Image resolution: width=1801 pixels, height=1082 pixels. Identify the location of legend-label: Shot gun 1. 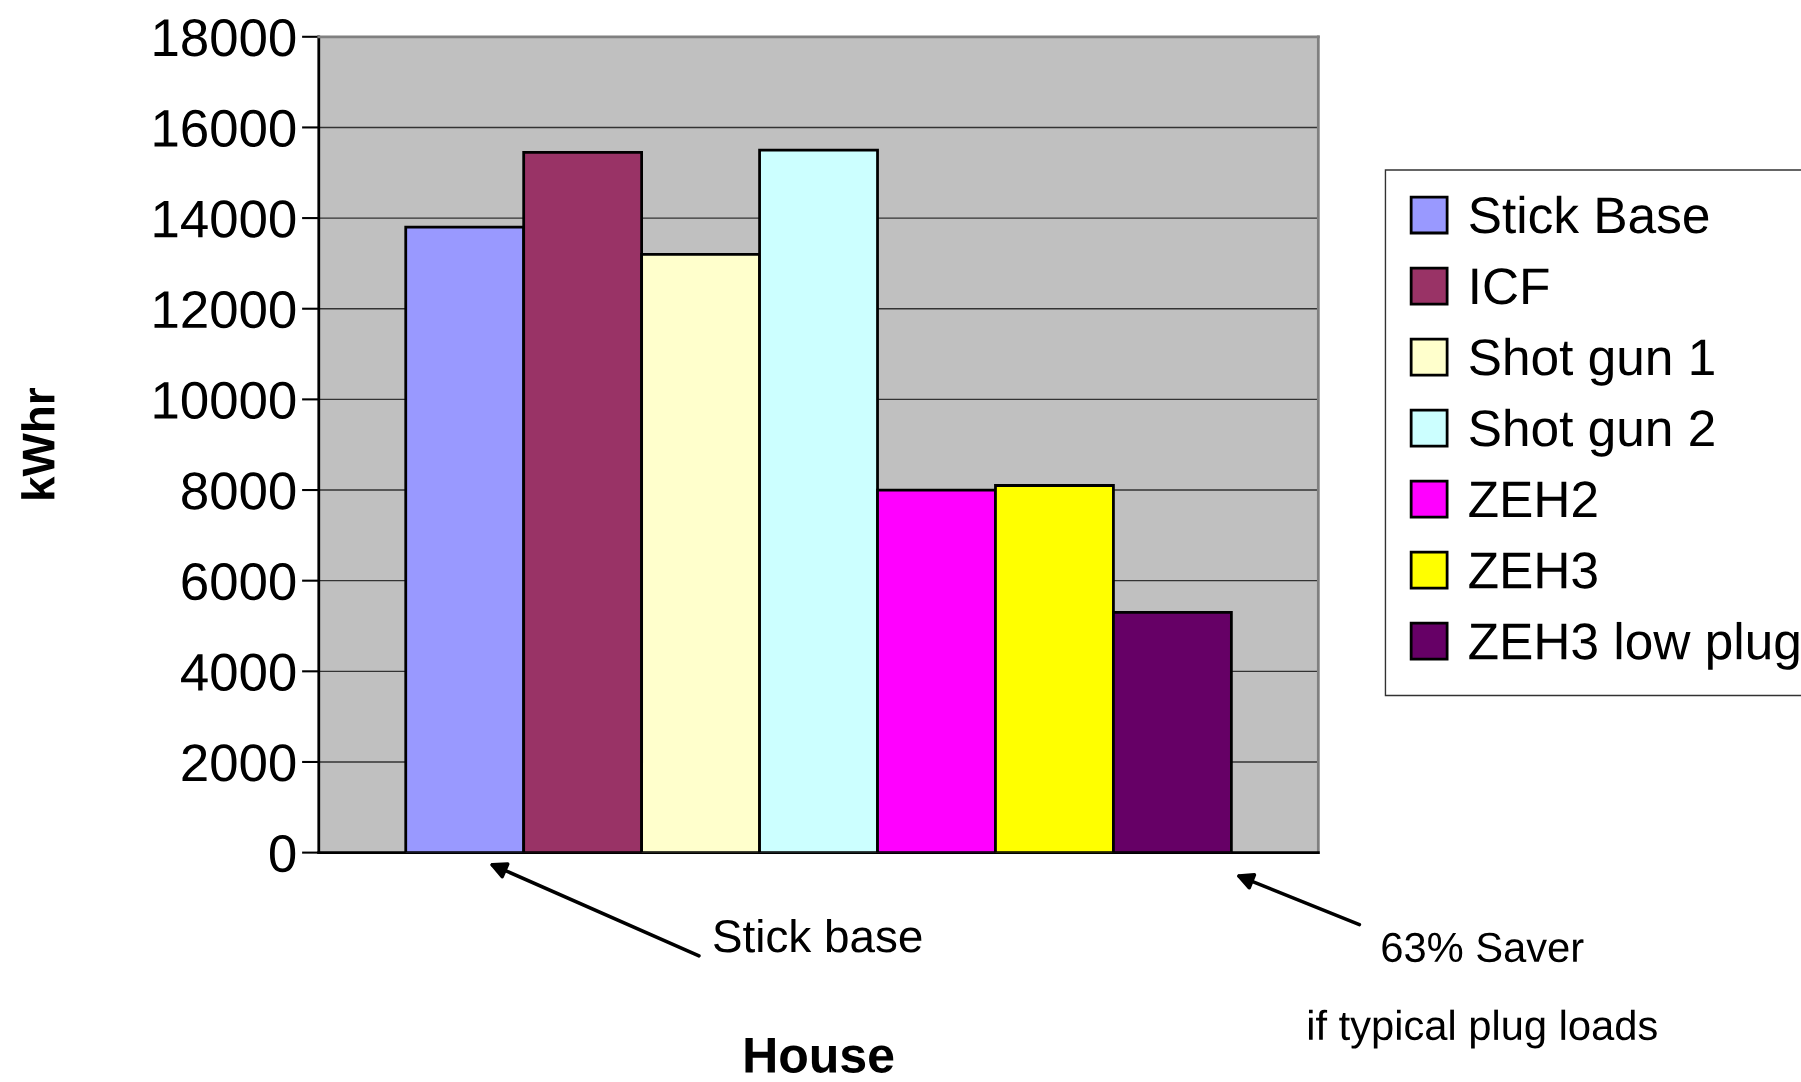
(1592, 361).